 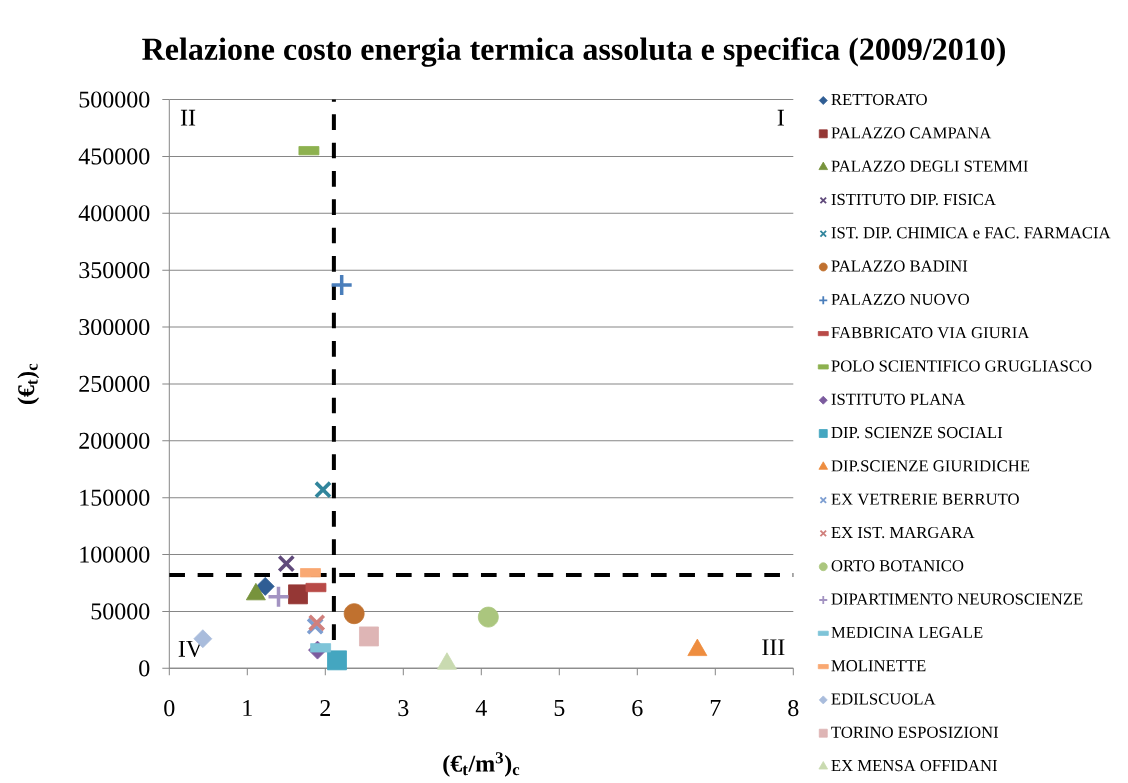 I want to click on legend-label: RETTORATO, so click(x=879, y=99).